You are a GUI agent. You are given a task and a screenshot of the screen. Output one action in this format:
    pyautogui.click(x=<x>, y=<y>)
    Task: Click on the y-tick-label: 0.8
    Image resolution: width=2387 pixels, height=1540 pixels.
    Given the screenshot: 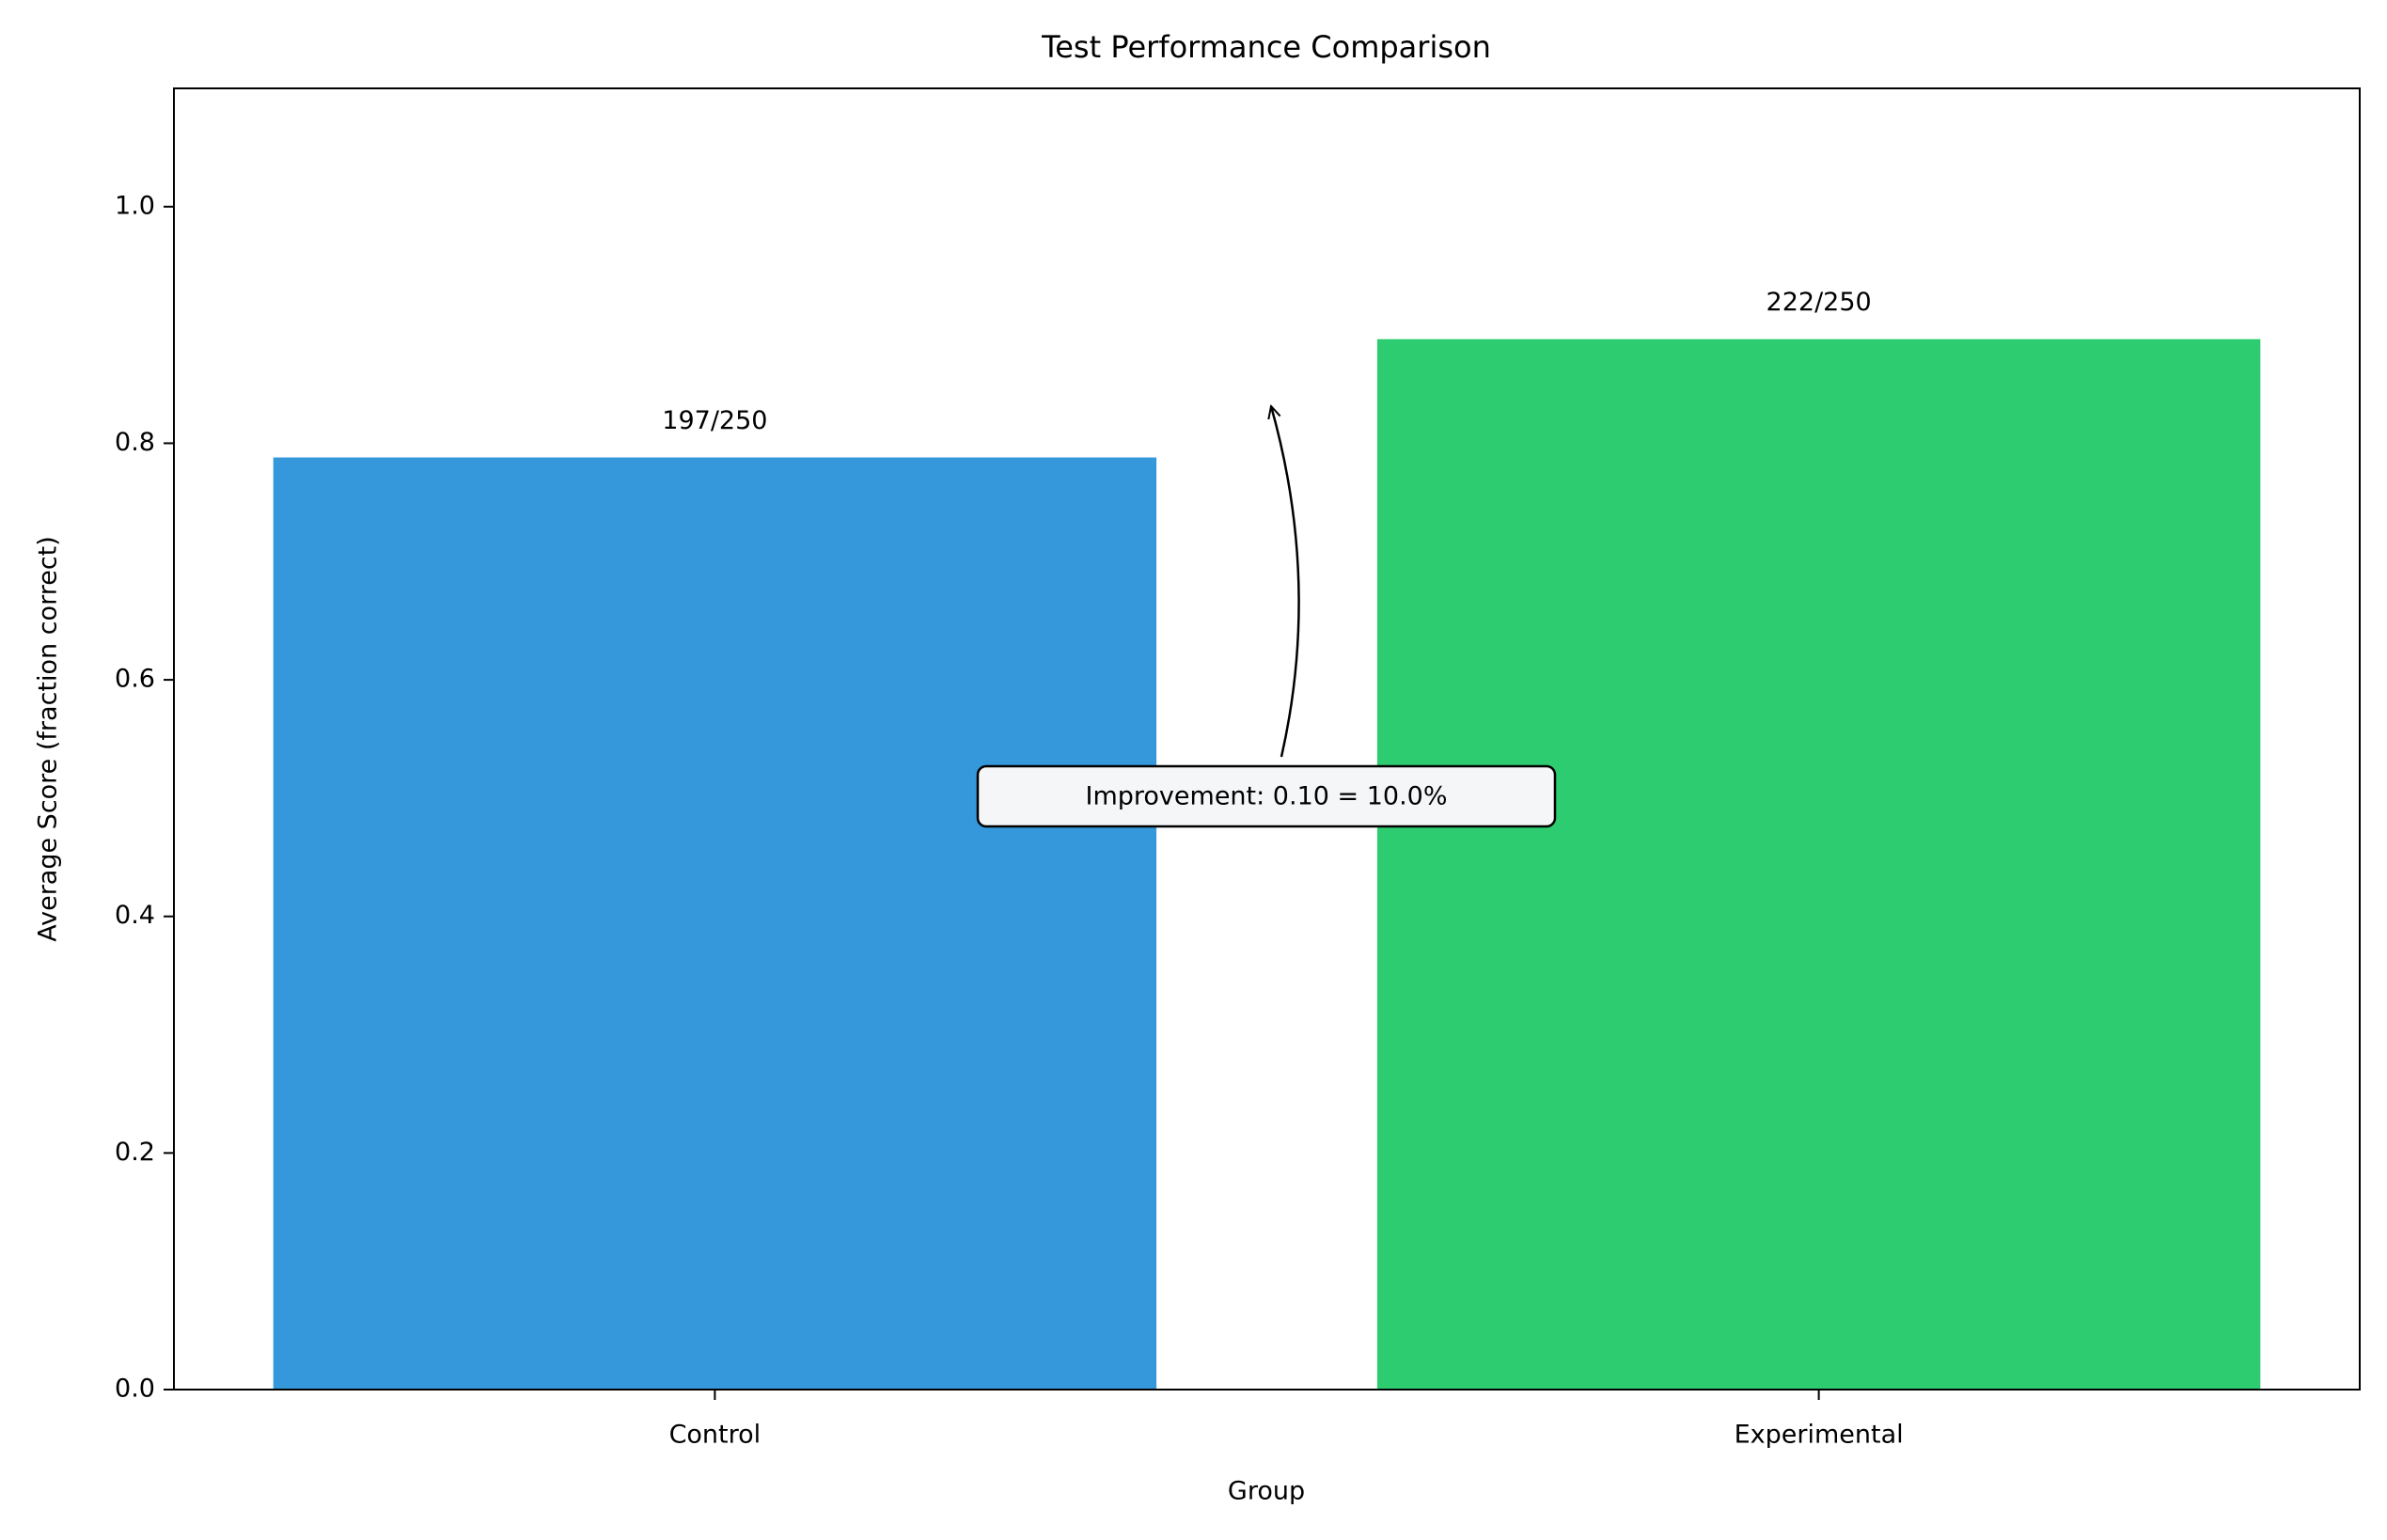 What is the action you would take?
    pyautogui.click(x=135, y=442)
    